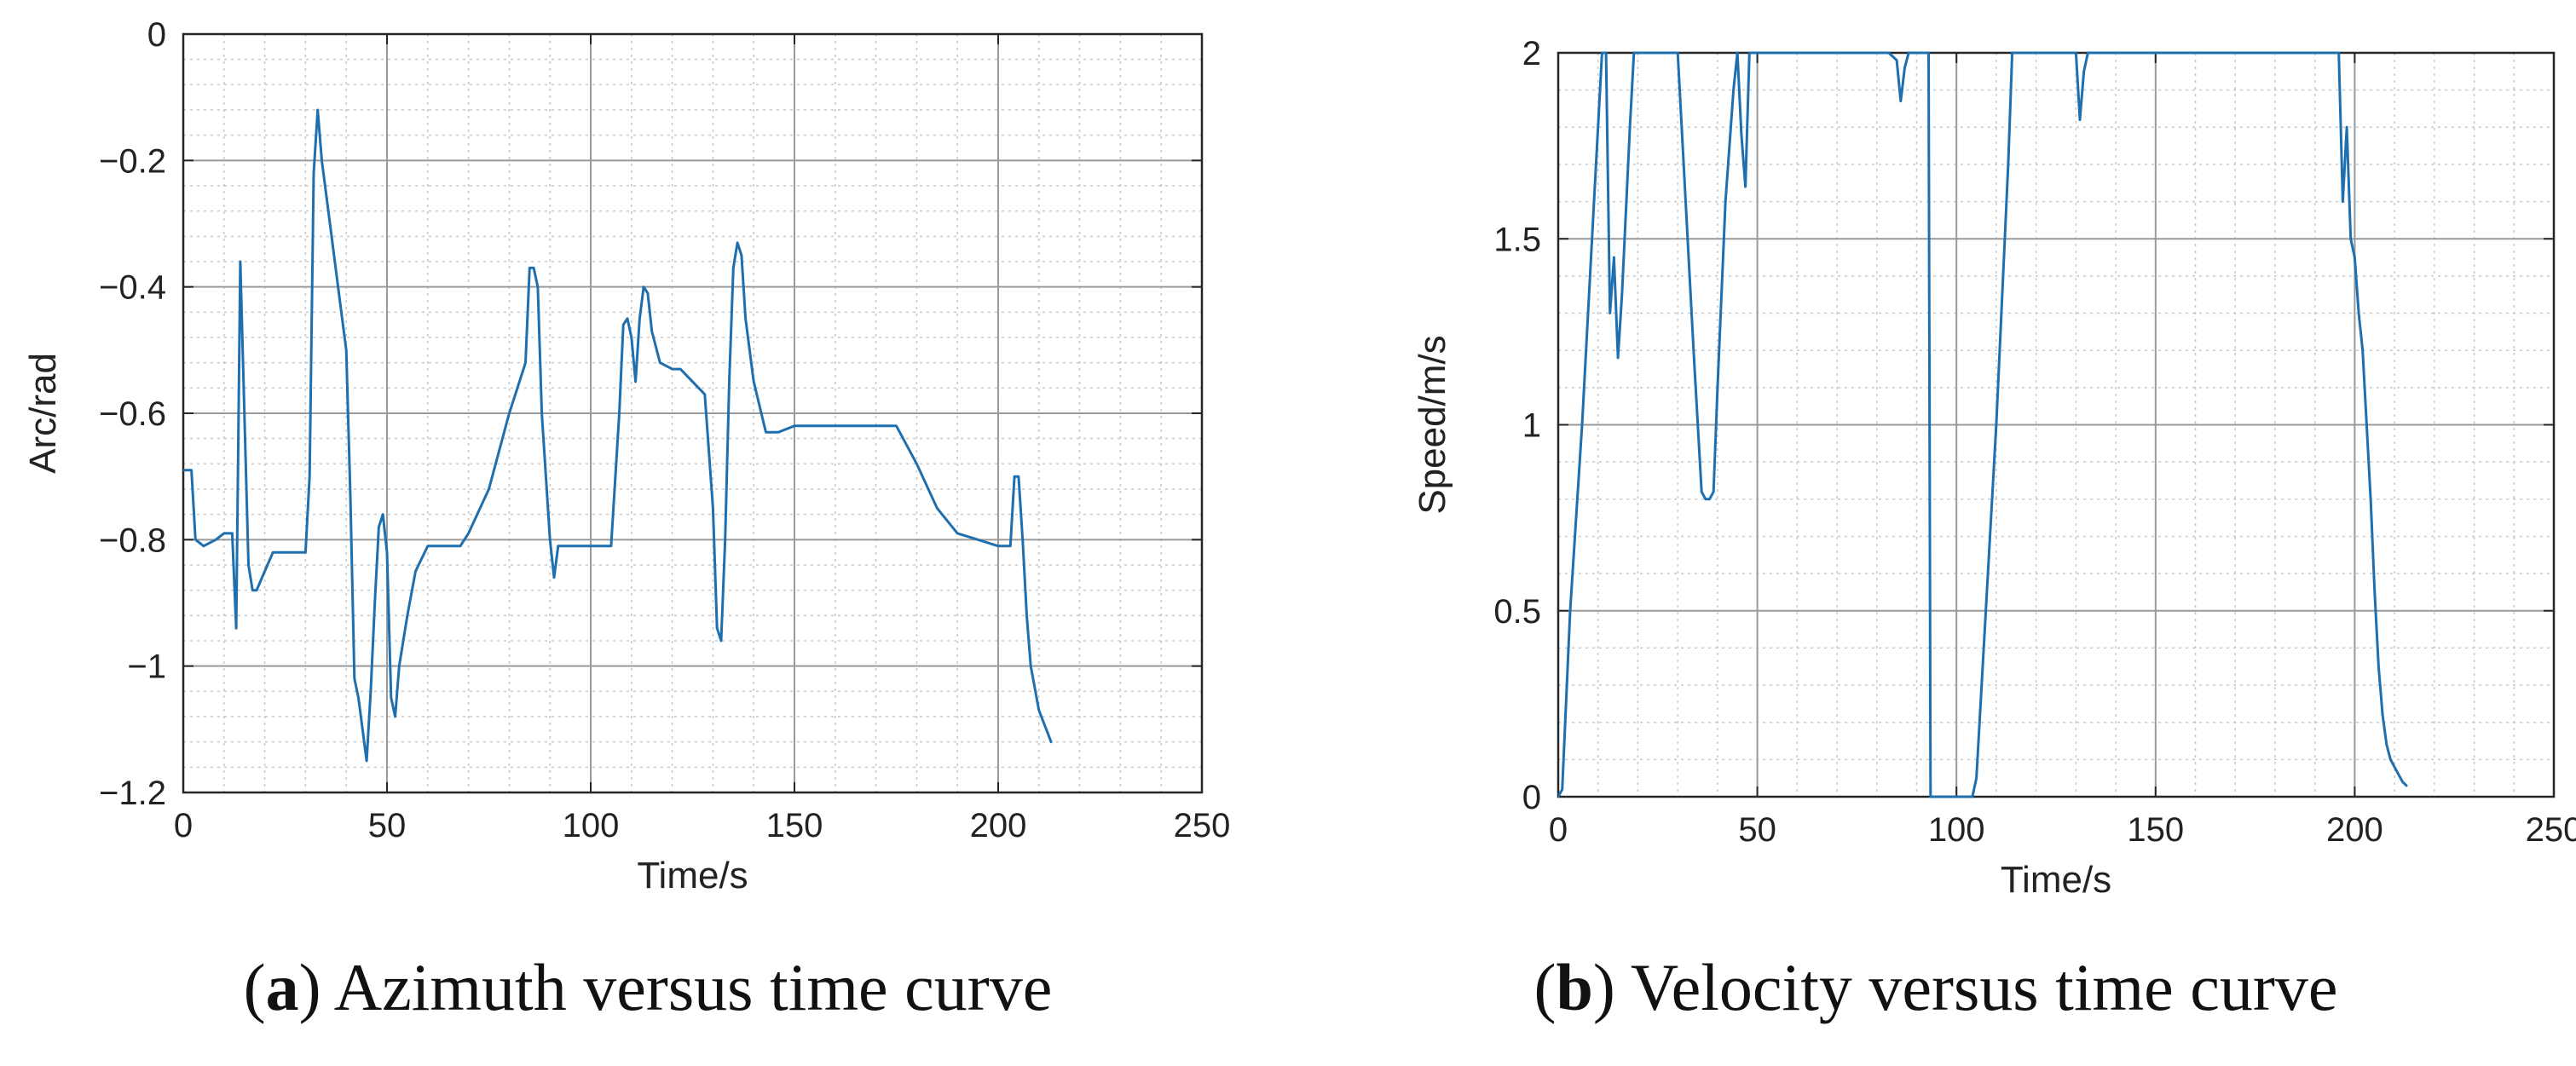  Describe the element at coordinates (1531, 53) in the screenshot. I see `y-tick-label: 2` at that location.